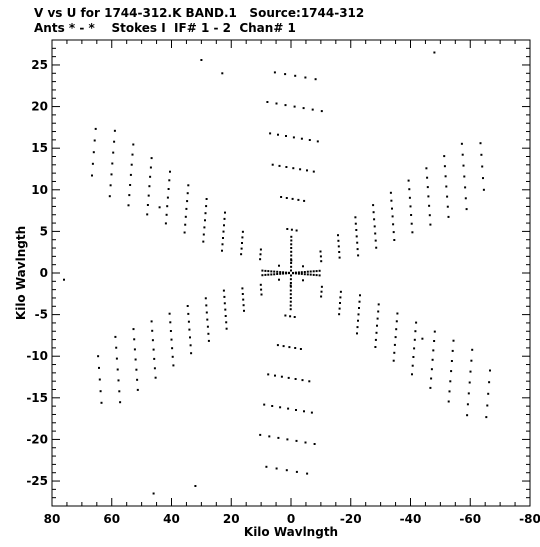  I want to click on y-axis-label: Kilo Wavlngth, so click(21, 273).